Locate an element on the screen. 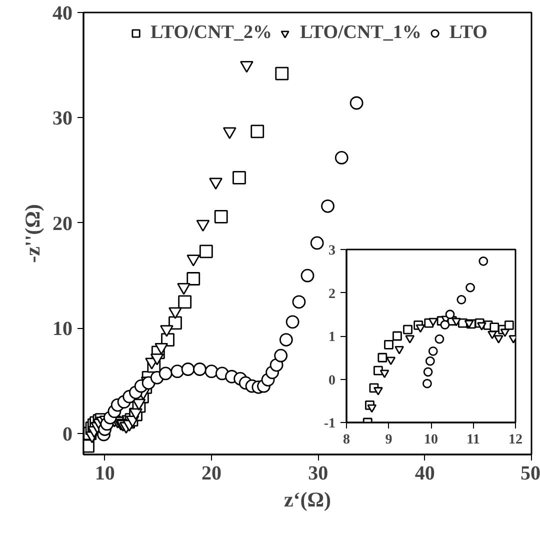 This screenshot has height=537, width=540. y-tick-label: 30 is located at coordinates (62, 119).